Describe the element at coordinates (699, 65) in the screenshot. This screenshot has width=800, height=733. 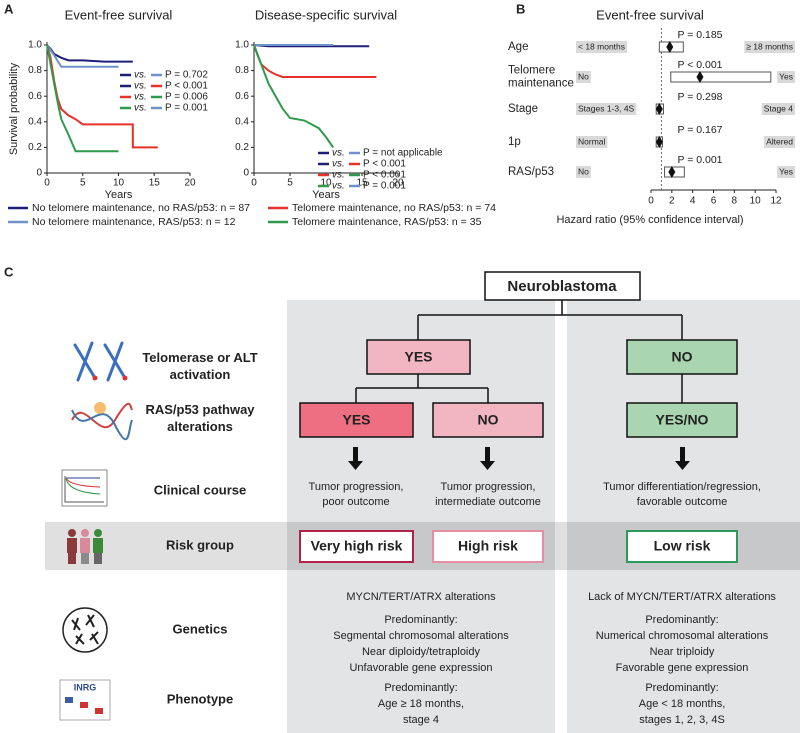
I see `p-value: P < 0.001` at that location.